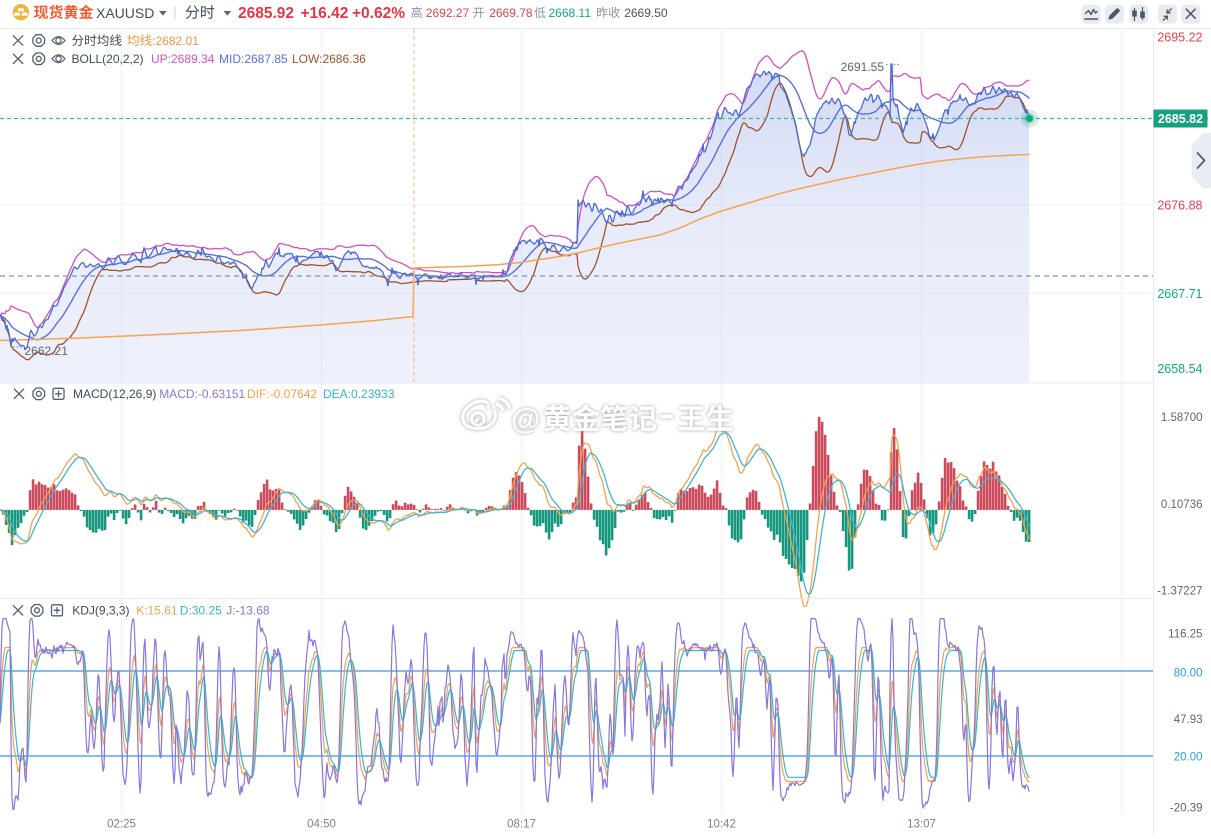 This screenshot has width=1211, height=839. Describe the element at coordinates (1179, 294) in the screenshot. I see `svg-text: 2667.71` at that location.